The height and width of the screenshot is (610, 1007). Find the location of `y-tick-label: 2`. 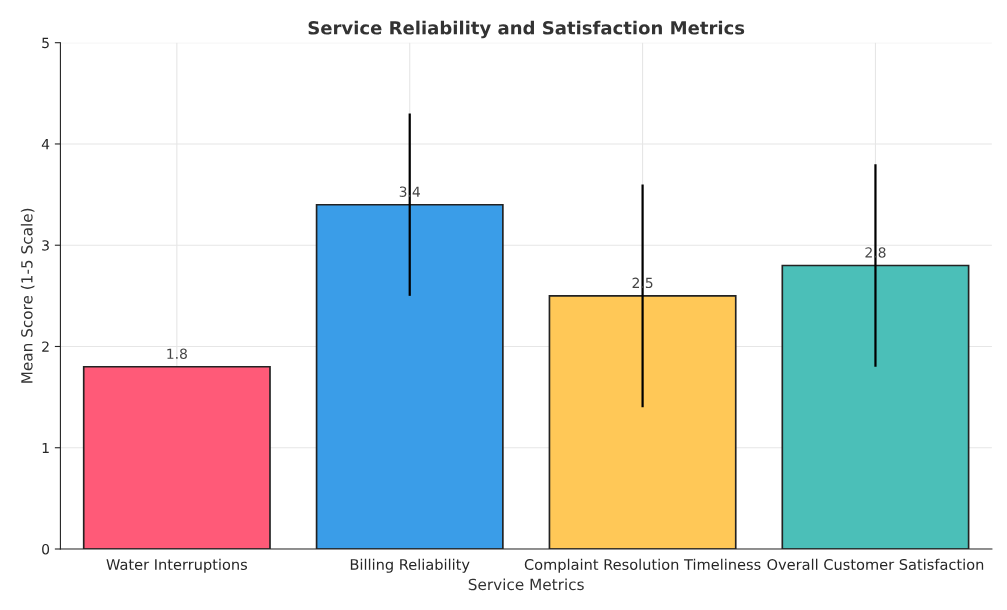

y-tick-label: 2 is located at coordinates (45, 346).